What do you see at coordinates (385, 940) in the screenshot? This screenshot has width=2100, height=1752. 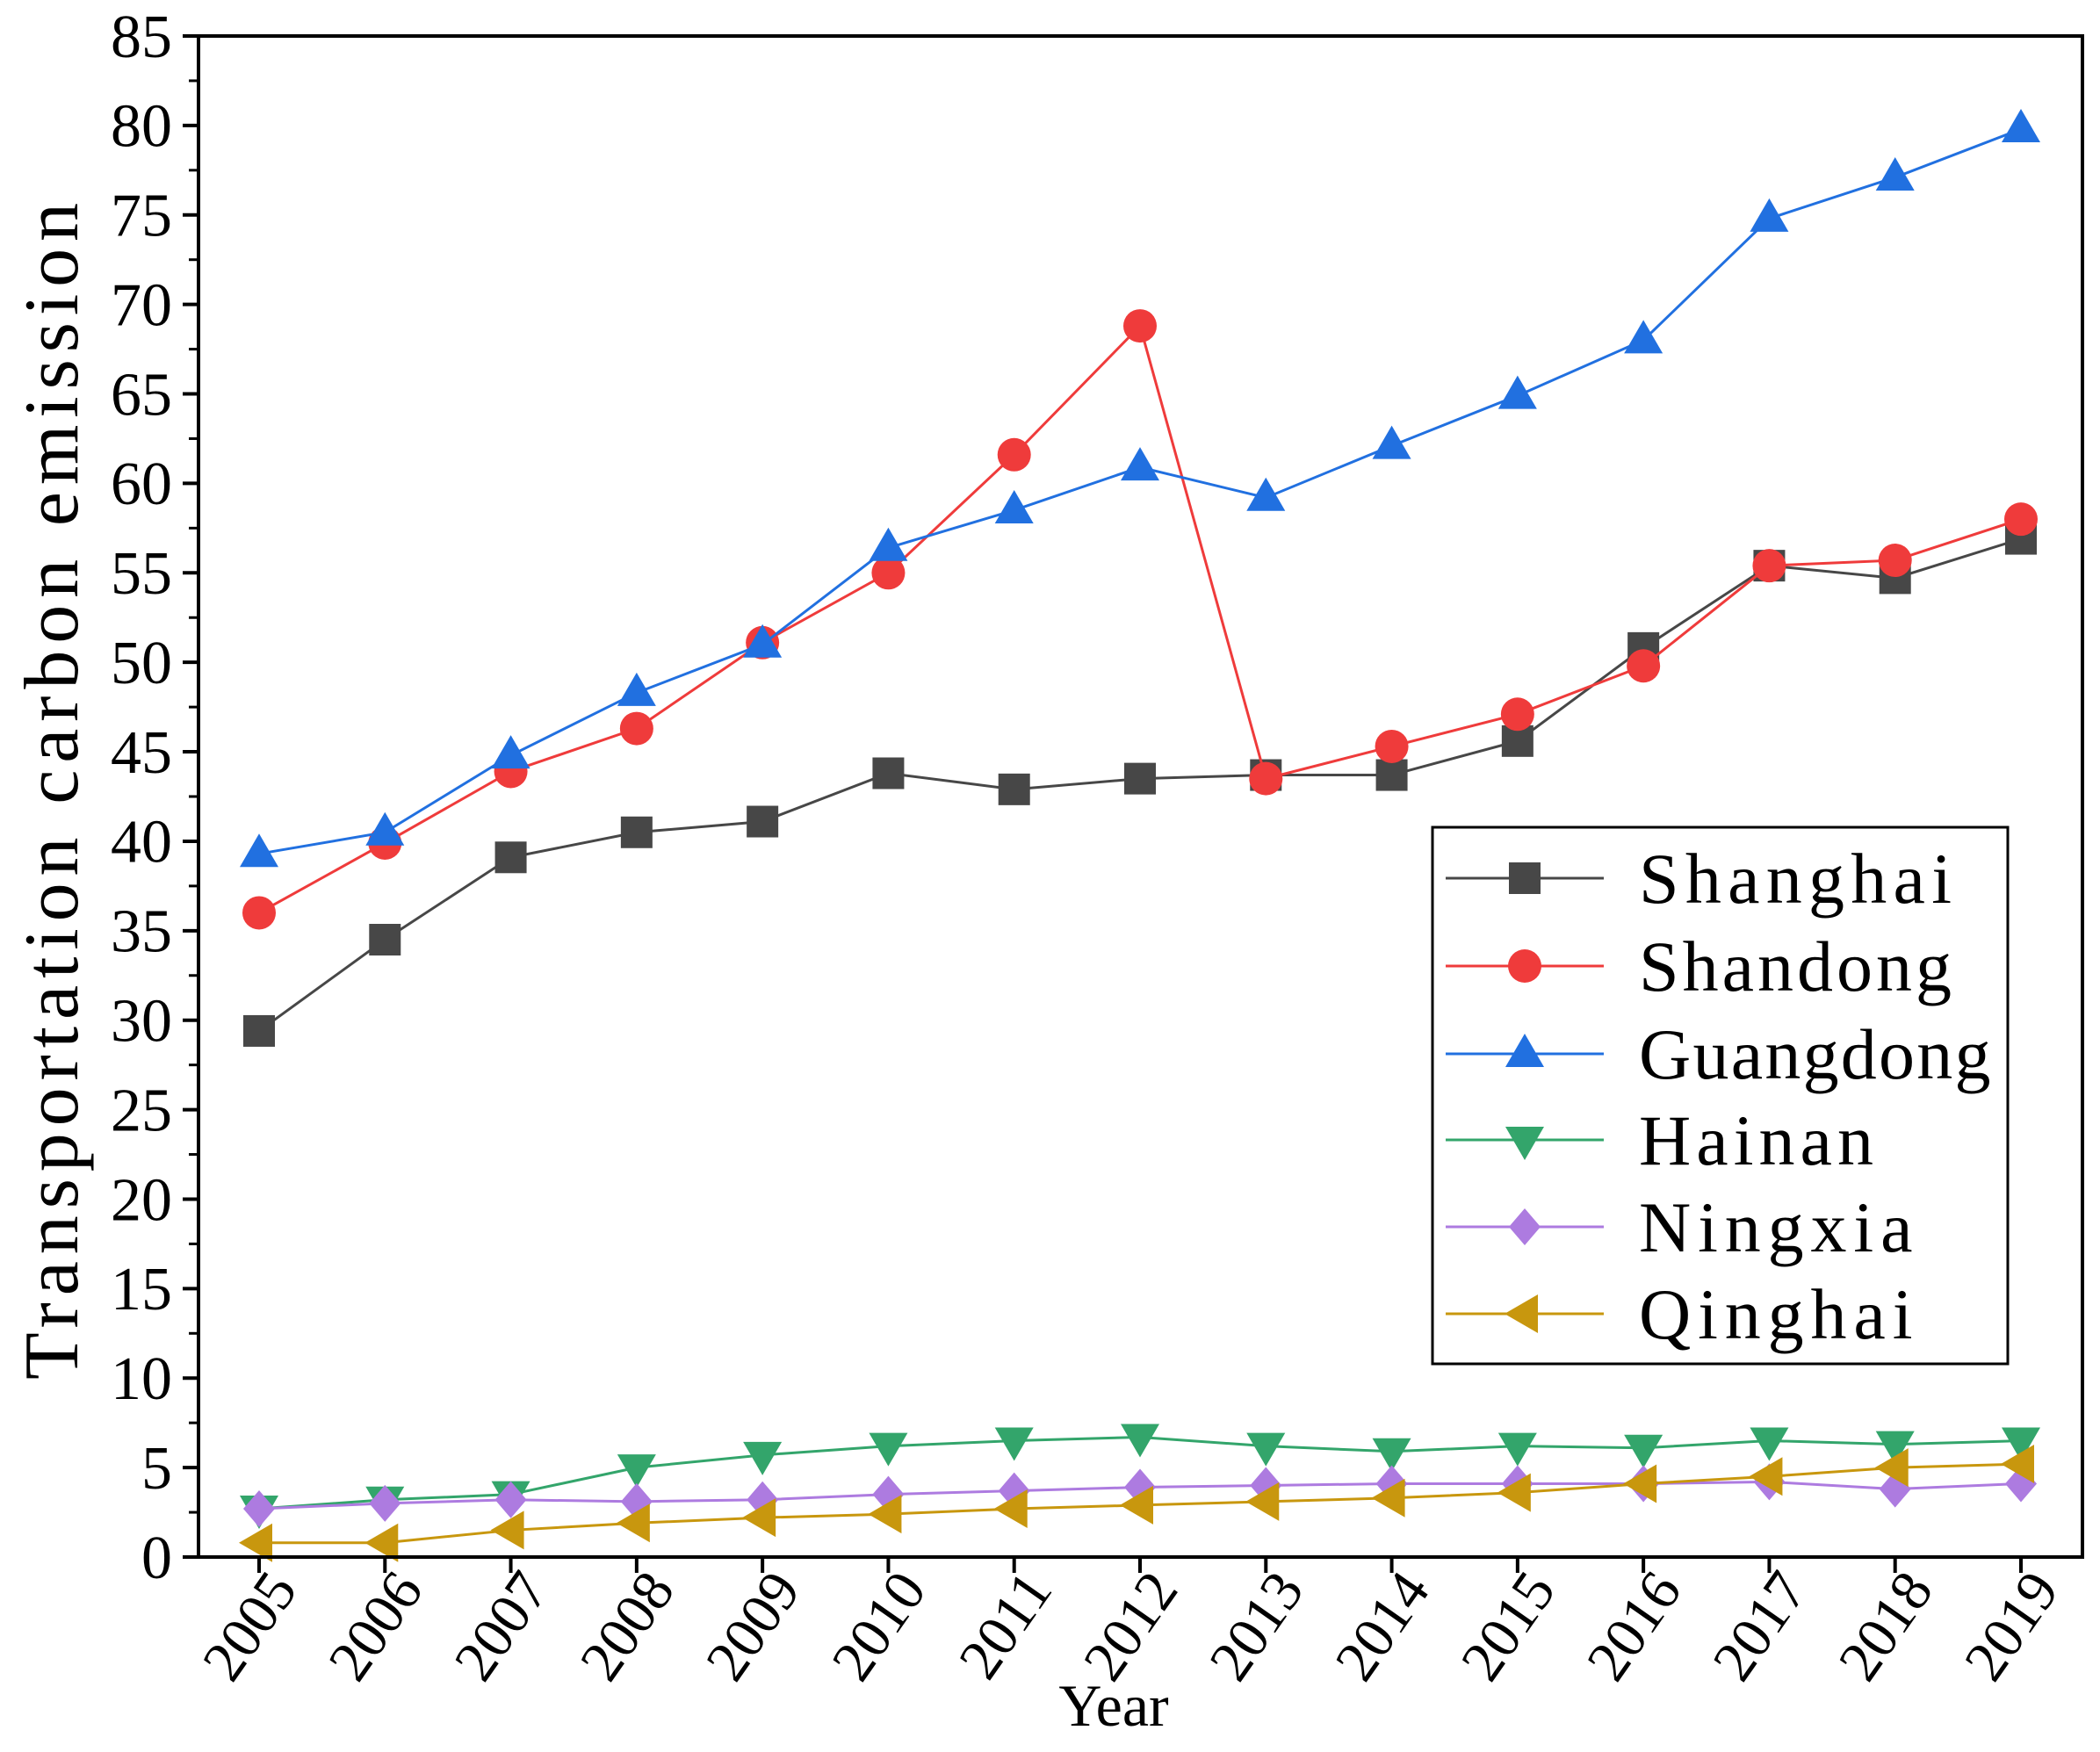 I see `shanghai-point-2006` at bounding box center [385, 940].